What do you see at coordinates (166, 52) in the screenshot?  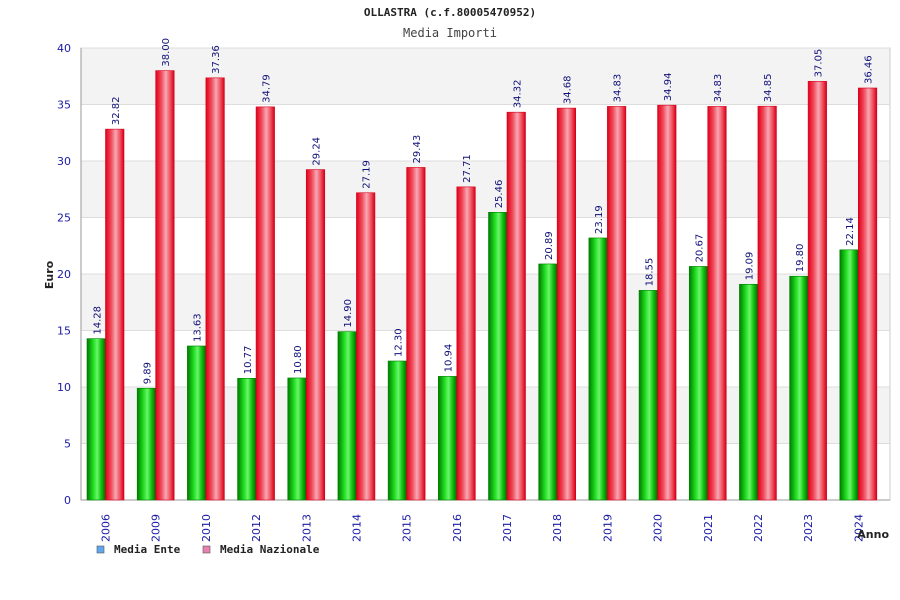 I see `data-label-media-nazionale-2009: 38.00` at bounding box center [166, 52].